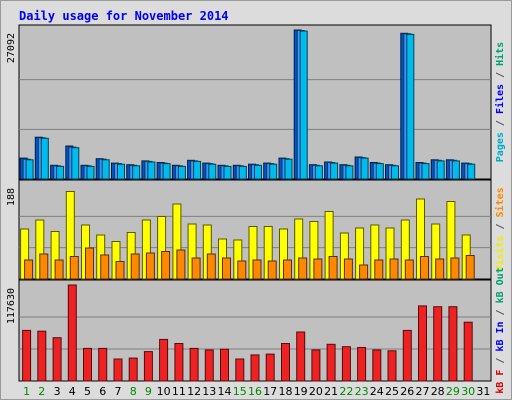 This screenshot has height=400, width=512. Describe the element at coordinates (209, 391) in the screenshot. I see `x-tick-label-day-13: 13` at that location.